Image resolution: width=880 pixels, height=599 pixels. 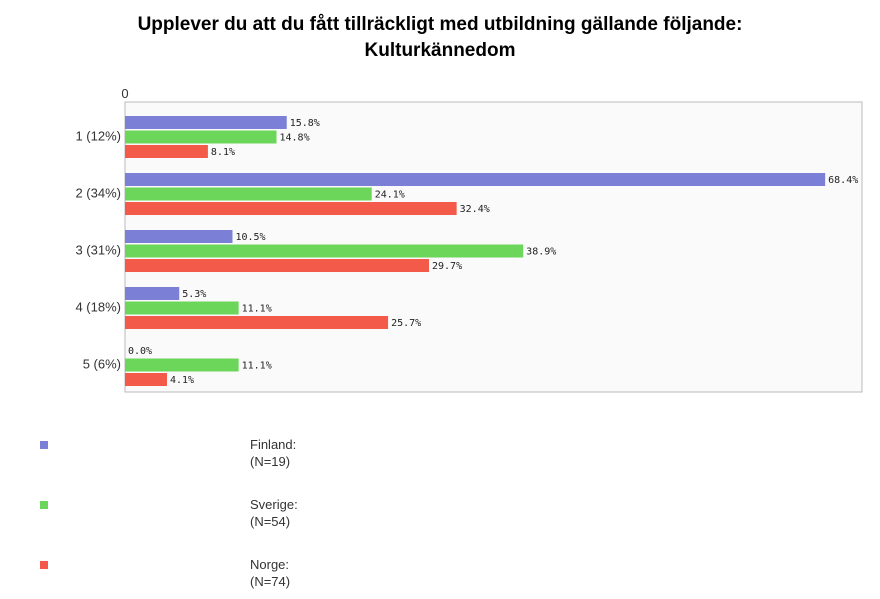 What do you see at coordinates (98, 307) in the screenshot?
I see `category-label: 4 (18%)` at bounding box center [98, 307].